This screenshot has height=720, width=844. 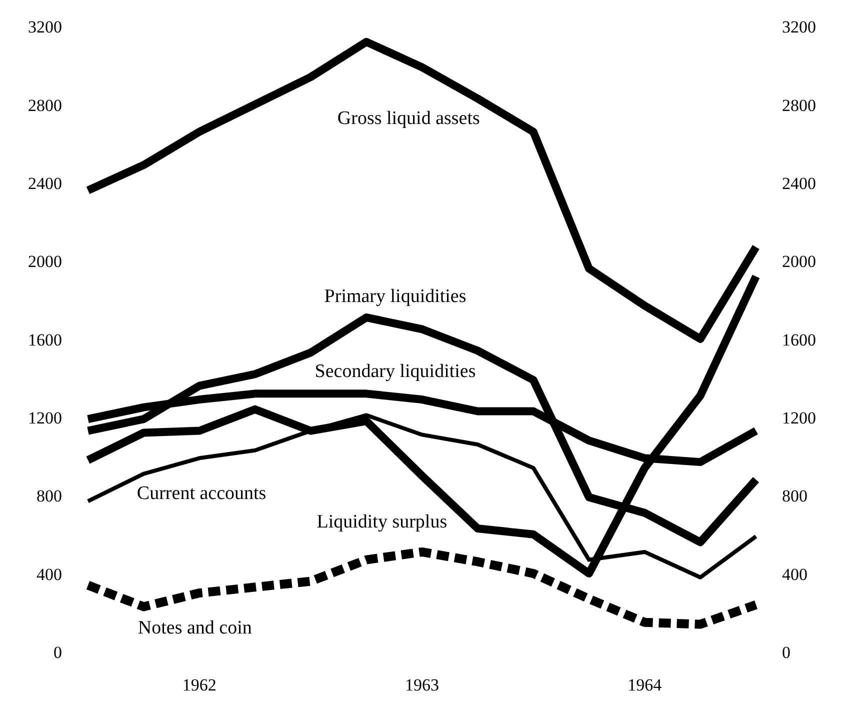 What do you see at coordinates (799, 418) in the screenshot?
I see `y2-tick-label: 1200` at bounding box center [799, 418].